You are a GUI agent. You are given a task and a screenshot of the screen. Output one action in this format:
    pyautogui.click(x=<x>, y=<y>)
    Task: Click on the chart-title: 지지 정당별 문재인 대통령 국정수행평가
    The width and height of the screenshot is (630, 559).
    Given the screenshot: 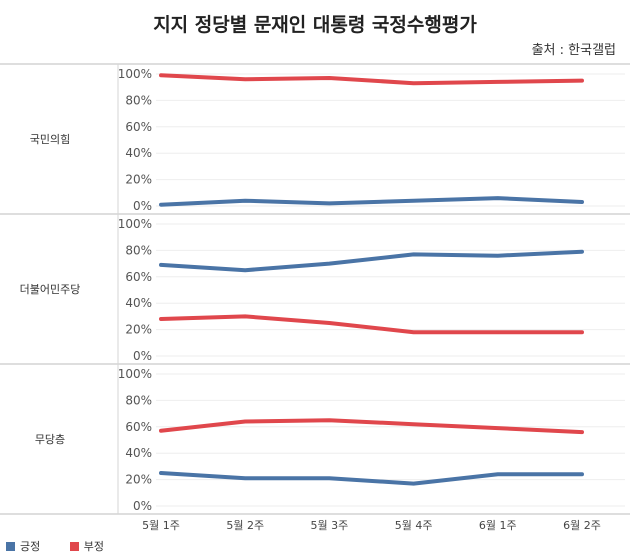 What is the action you would take?
    pyautogui.click(x=315, y=25)
    